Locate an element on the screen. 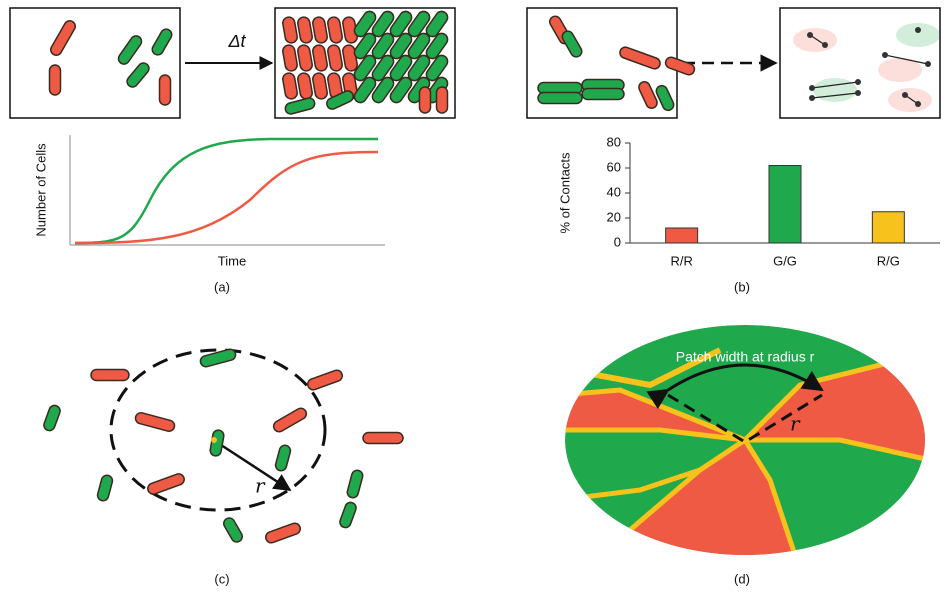 This screenshot has height=595, width=946. colony is located at coordinates (745, 440).